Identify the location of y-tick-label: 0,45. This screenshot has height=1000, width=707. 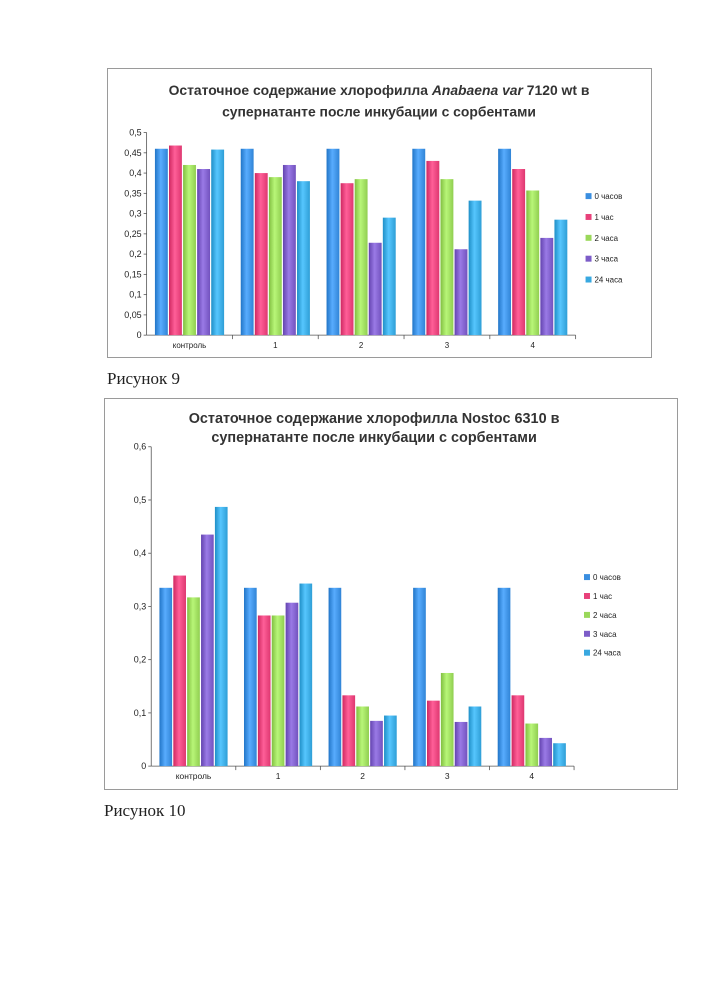
(132, 153).